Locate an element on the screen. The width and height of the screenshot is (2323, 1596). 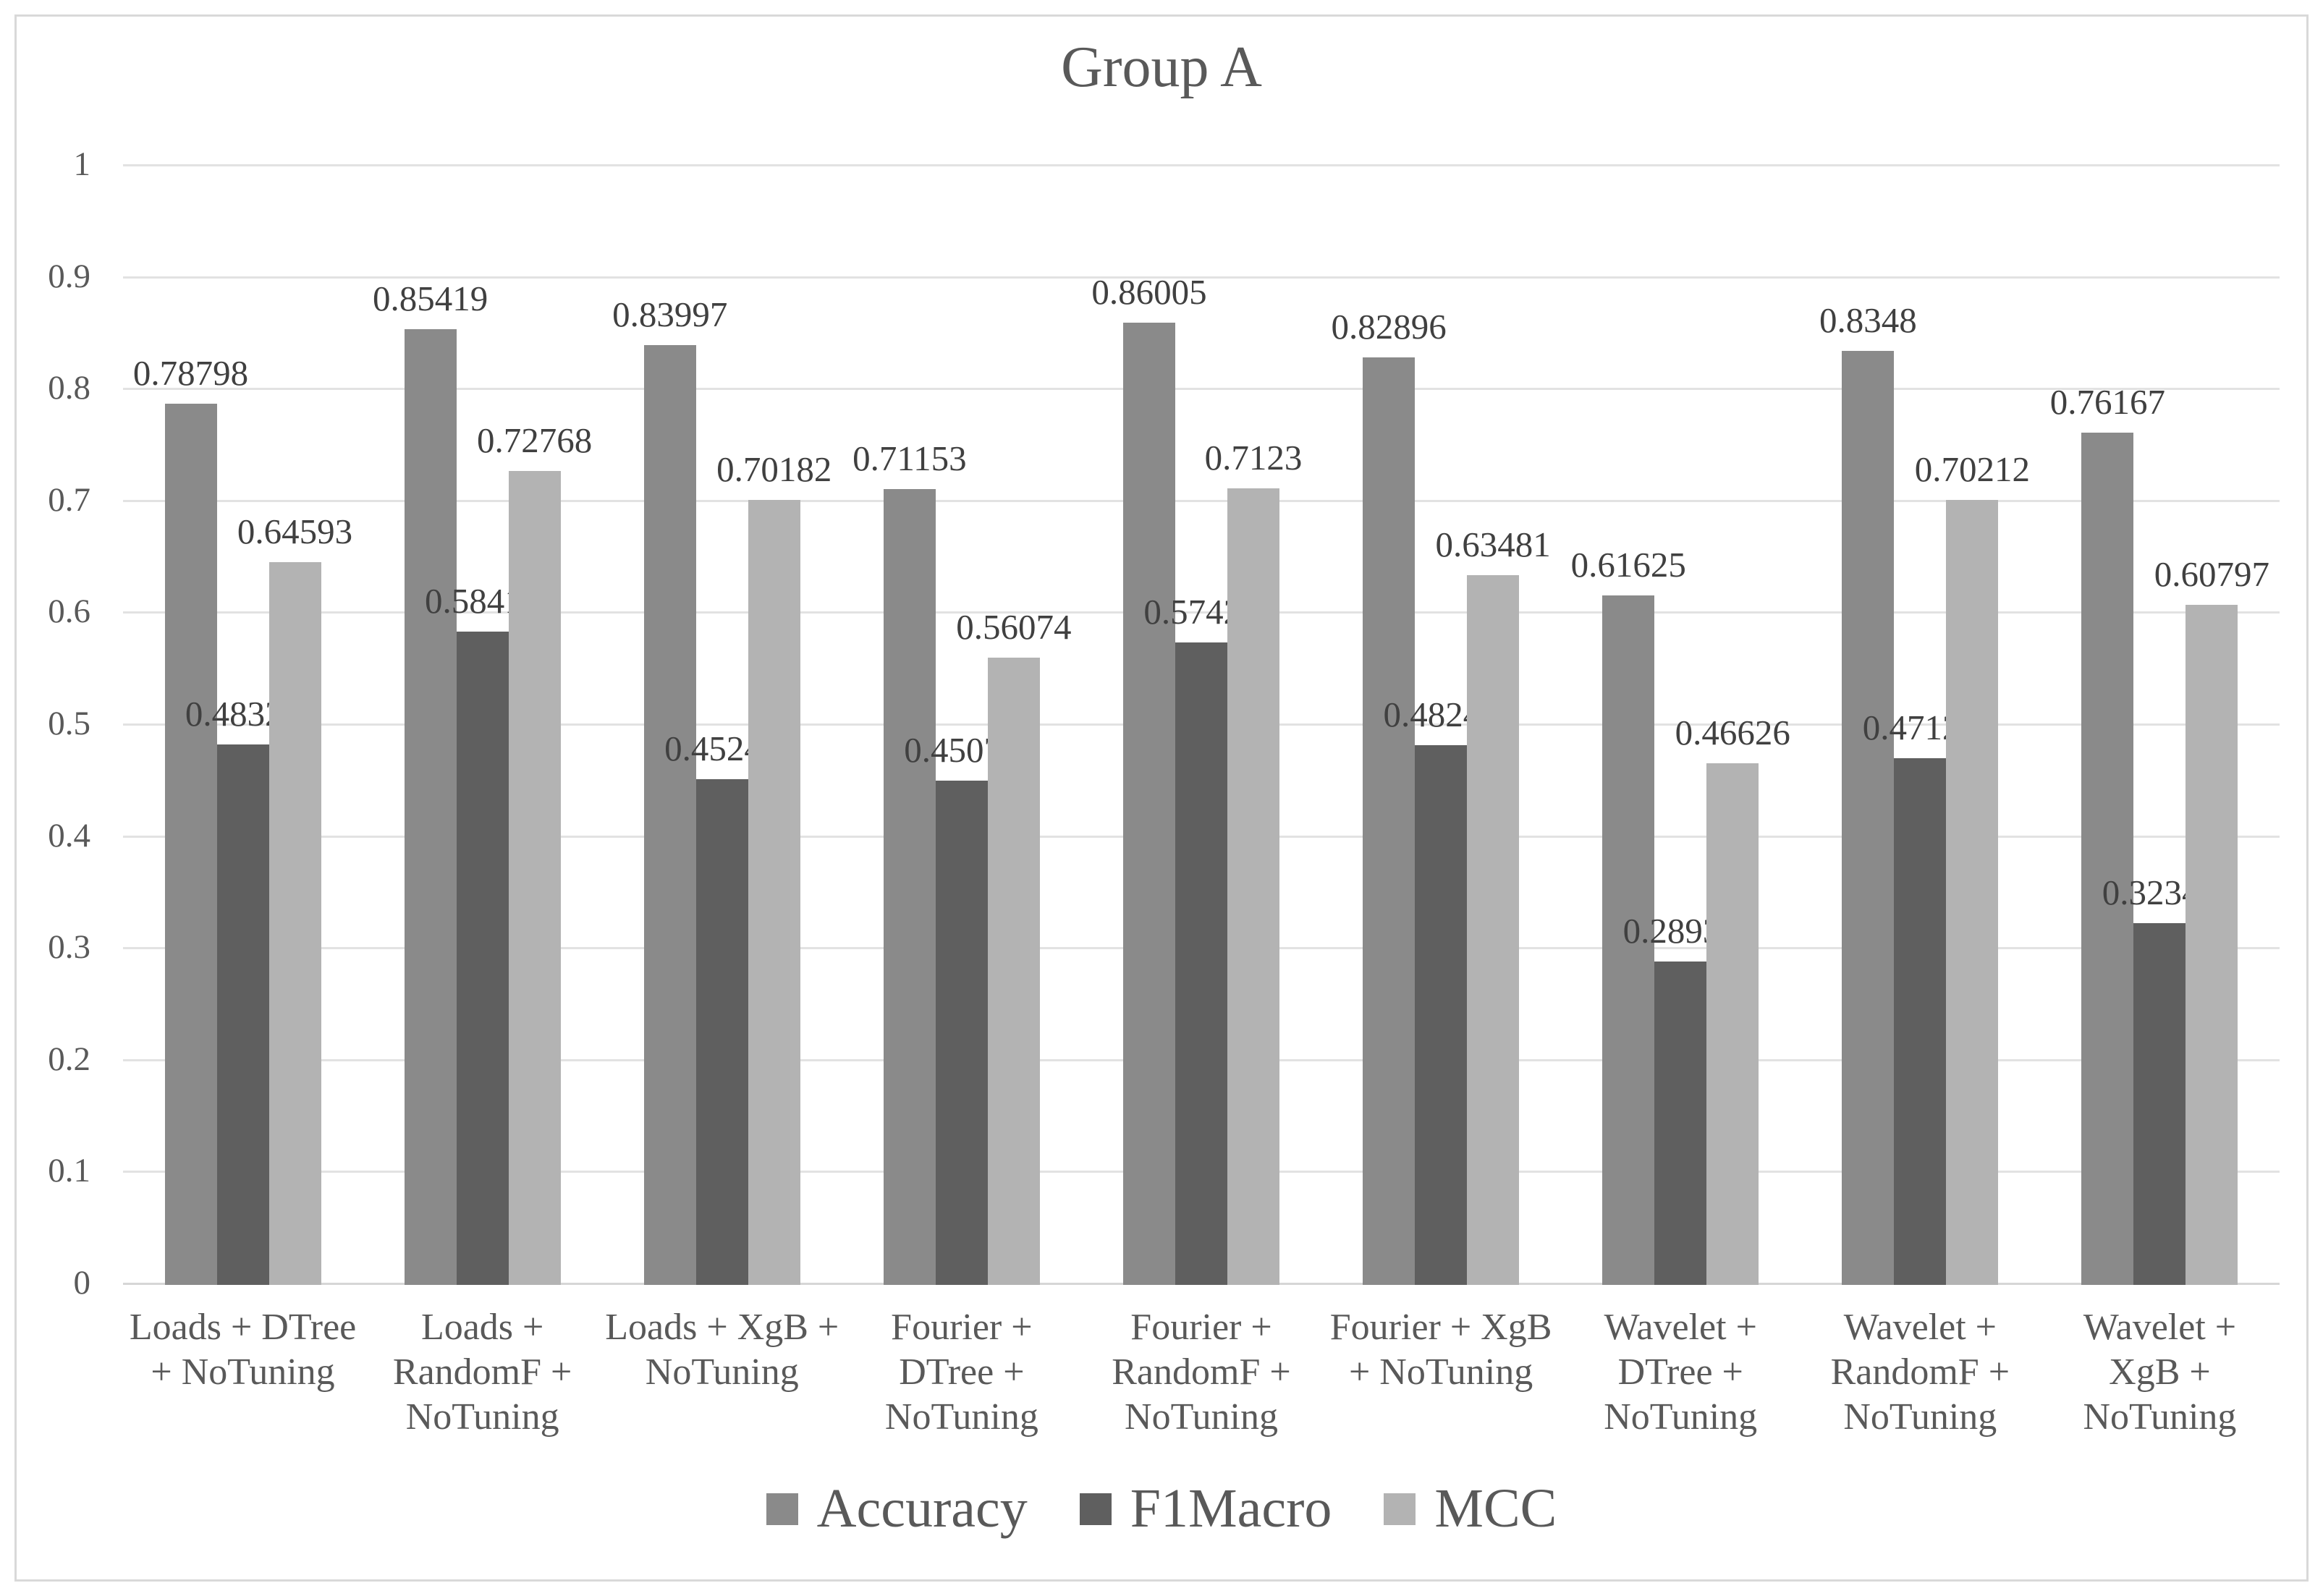
x-category-label-5: Fourier + RandomF + NoTuning is located at coordinates (1201, 1372).